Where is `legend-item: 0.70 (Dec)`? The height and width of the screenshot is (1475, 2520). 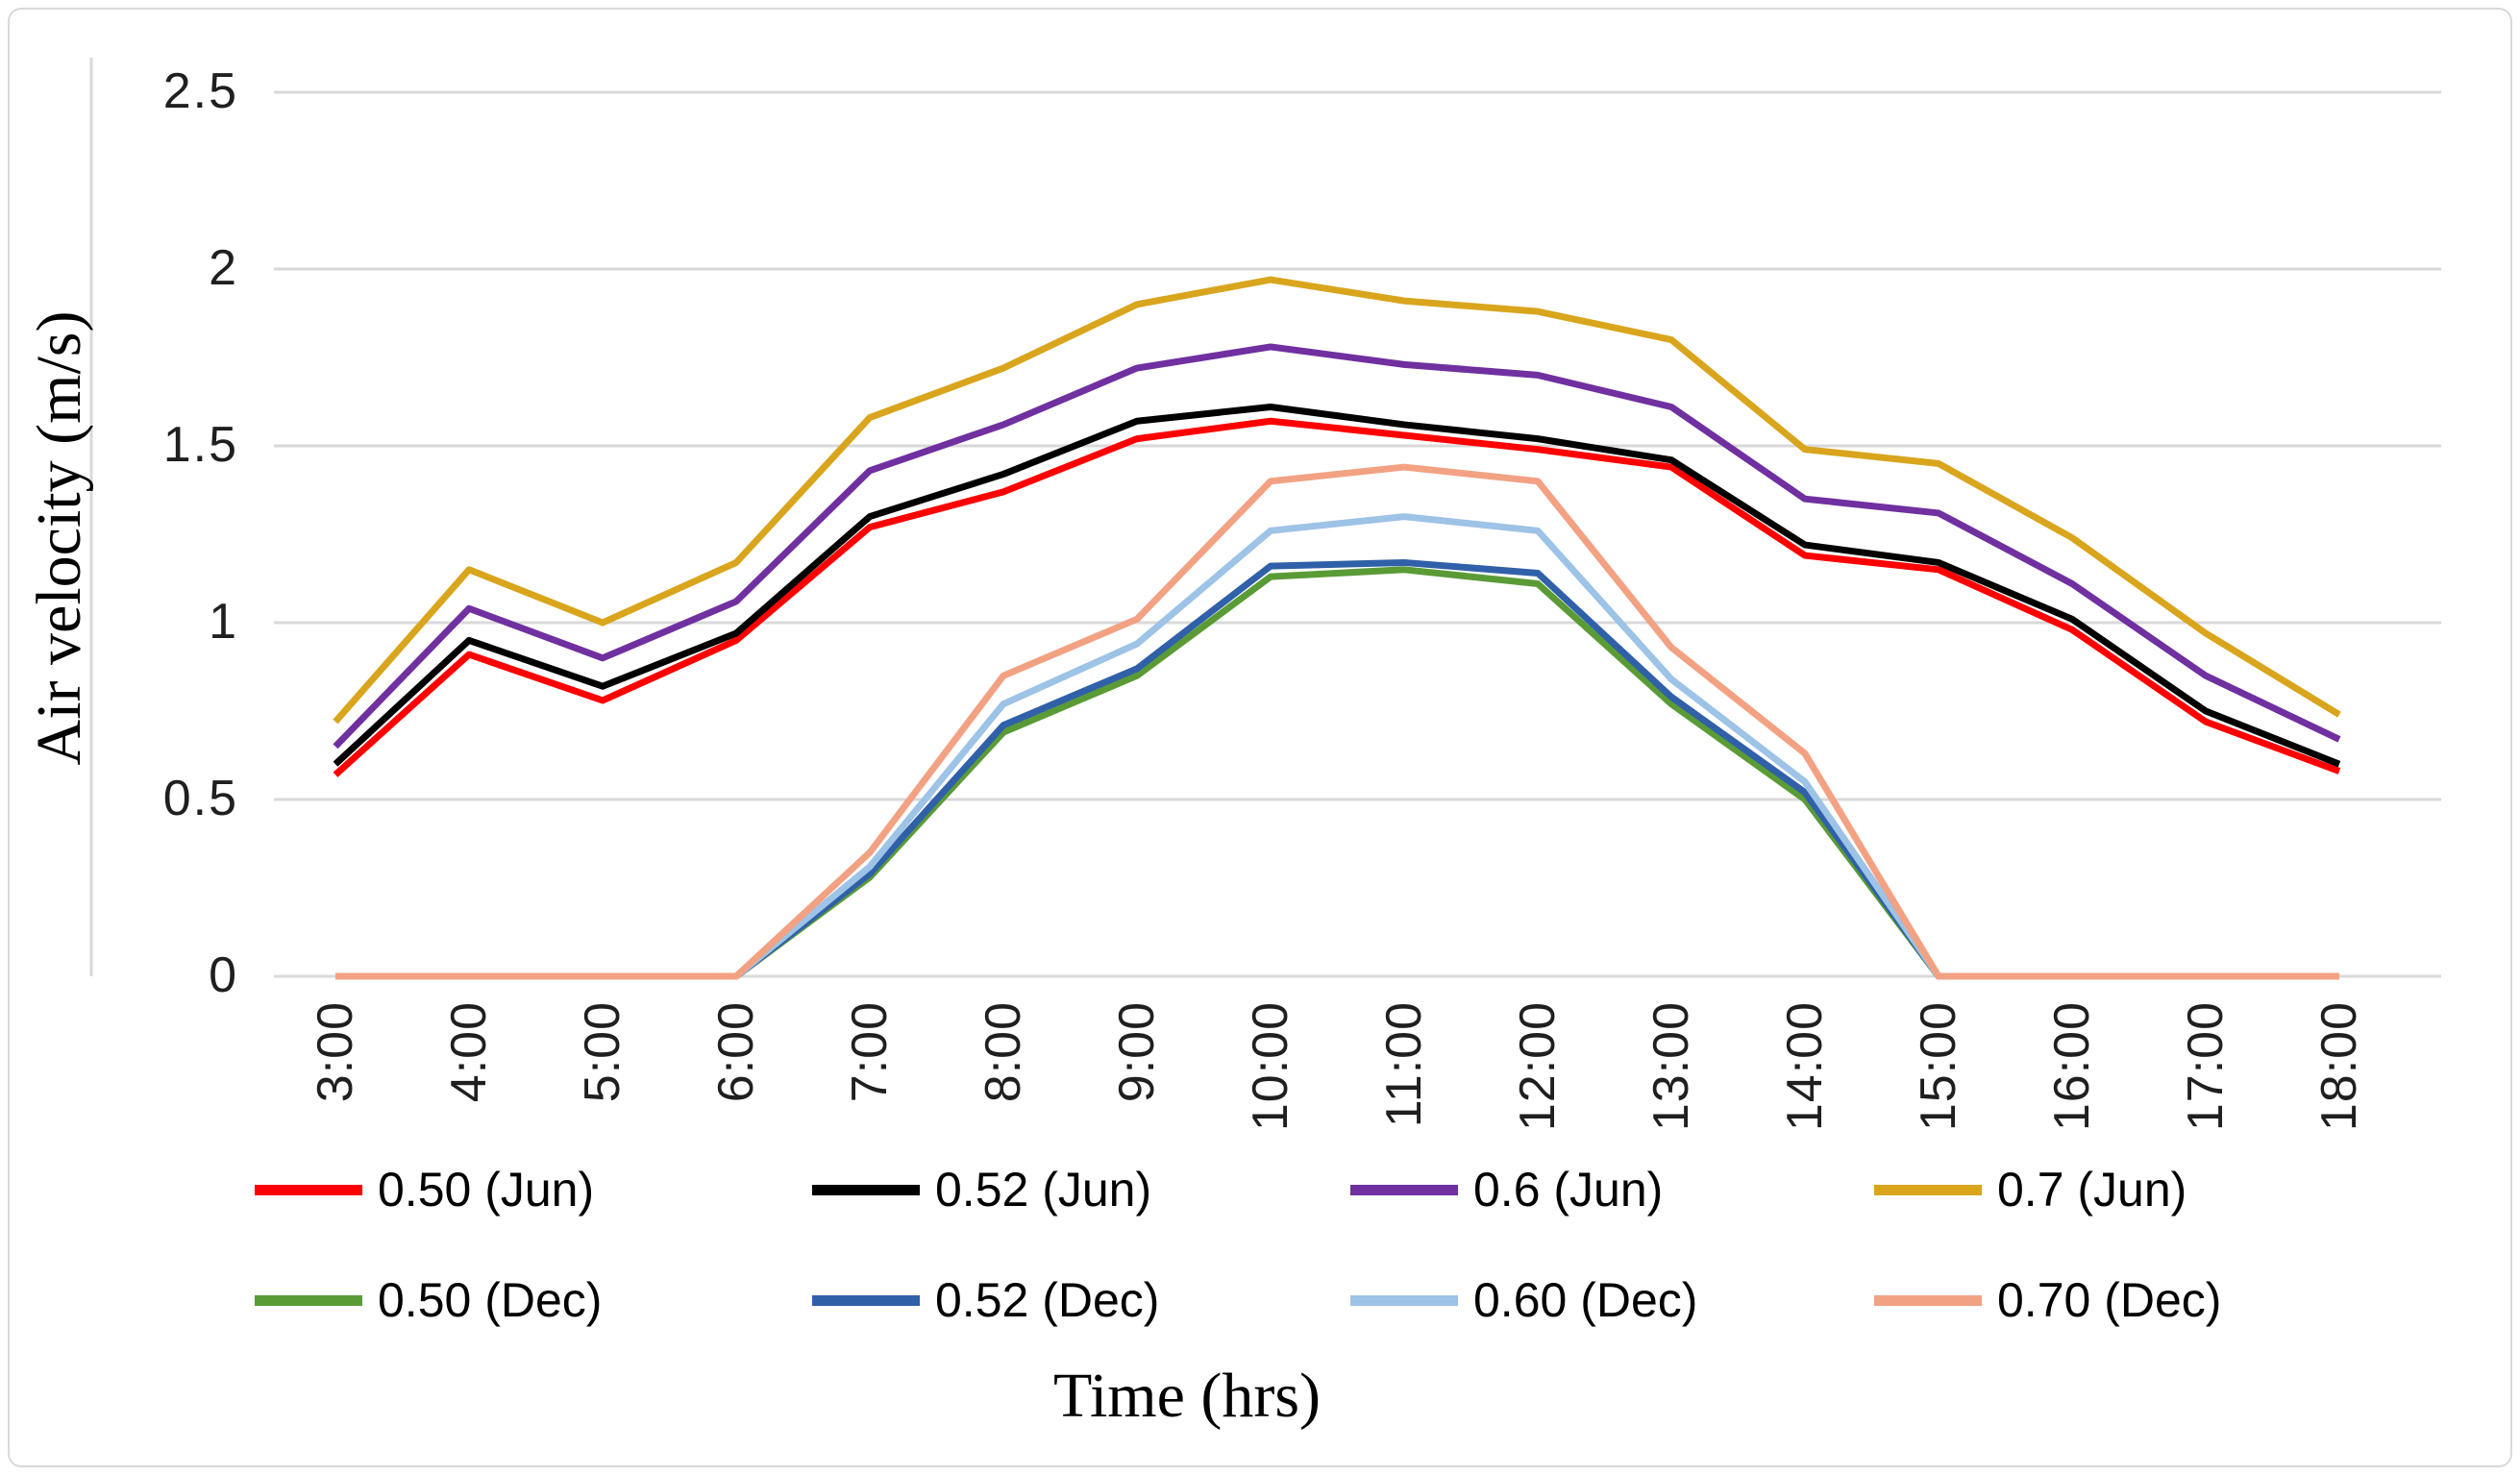 legend-item: 0.70 (Dec) is located at coordinates (2047, 1300).